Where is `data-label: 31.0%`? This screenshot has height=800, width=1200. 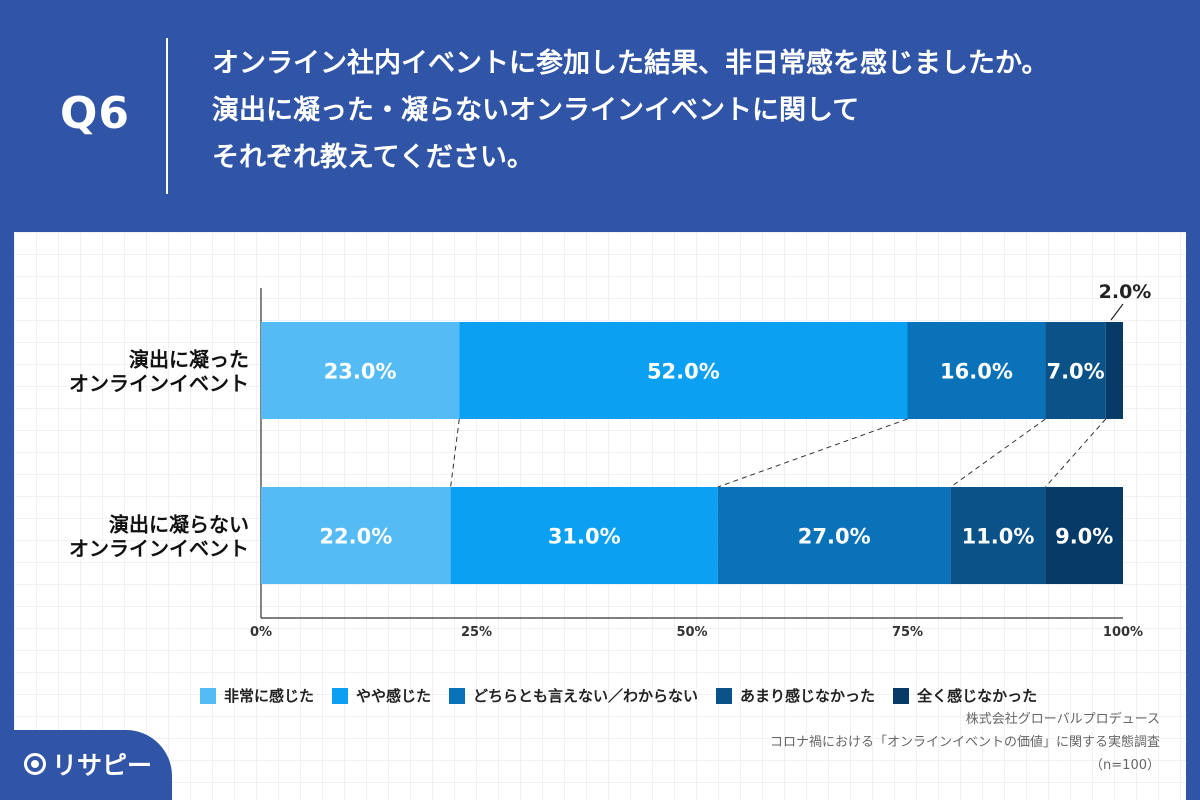 data-label: 31.0% is located at coordinates (584, 537).